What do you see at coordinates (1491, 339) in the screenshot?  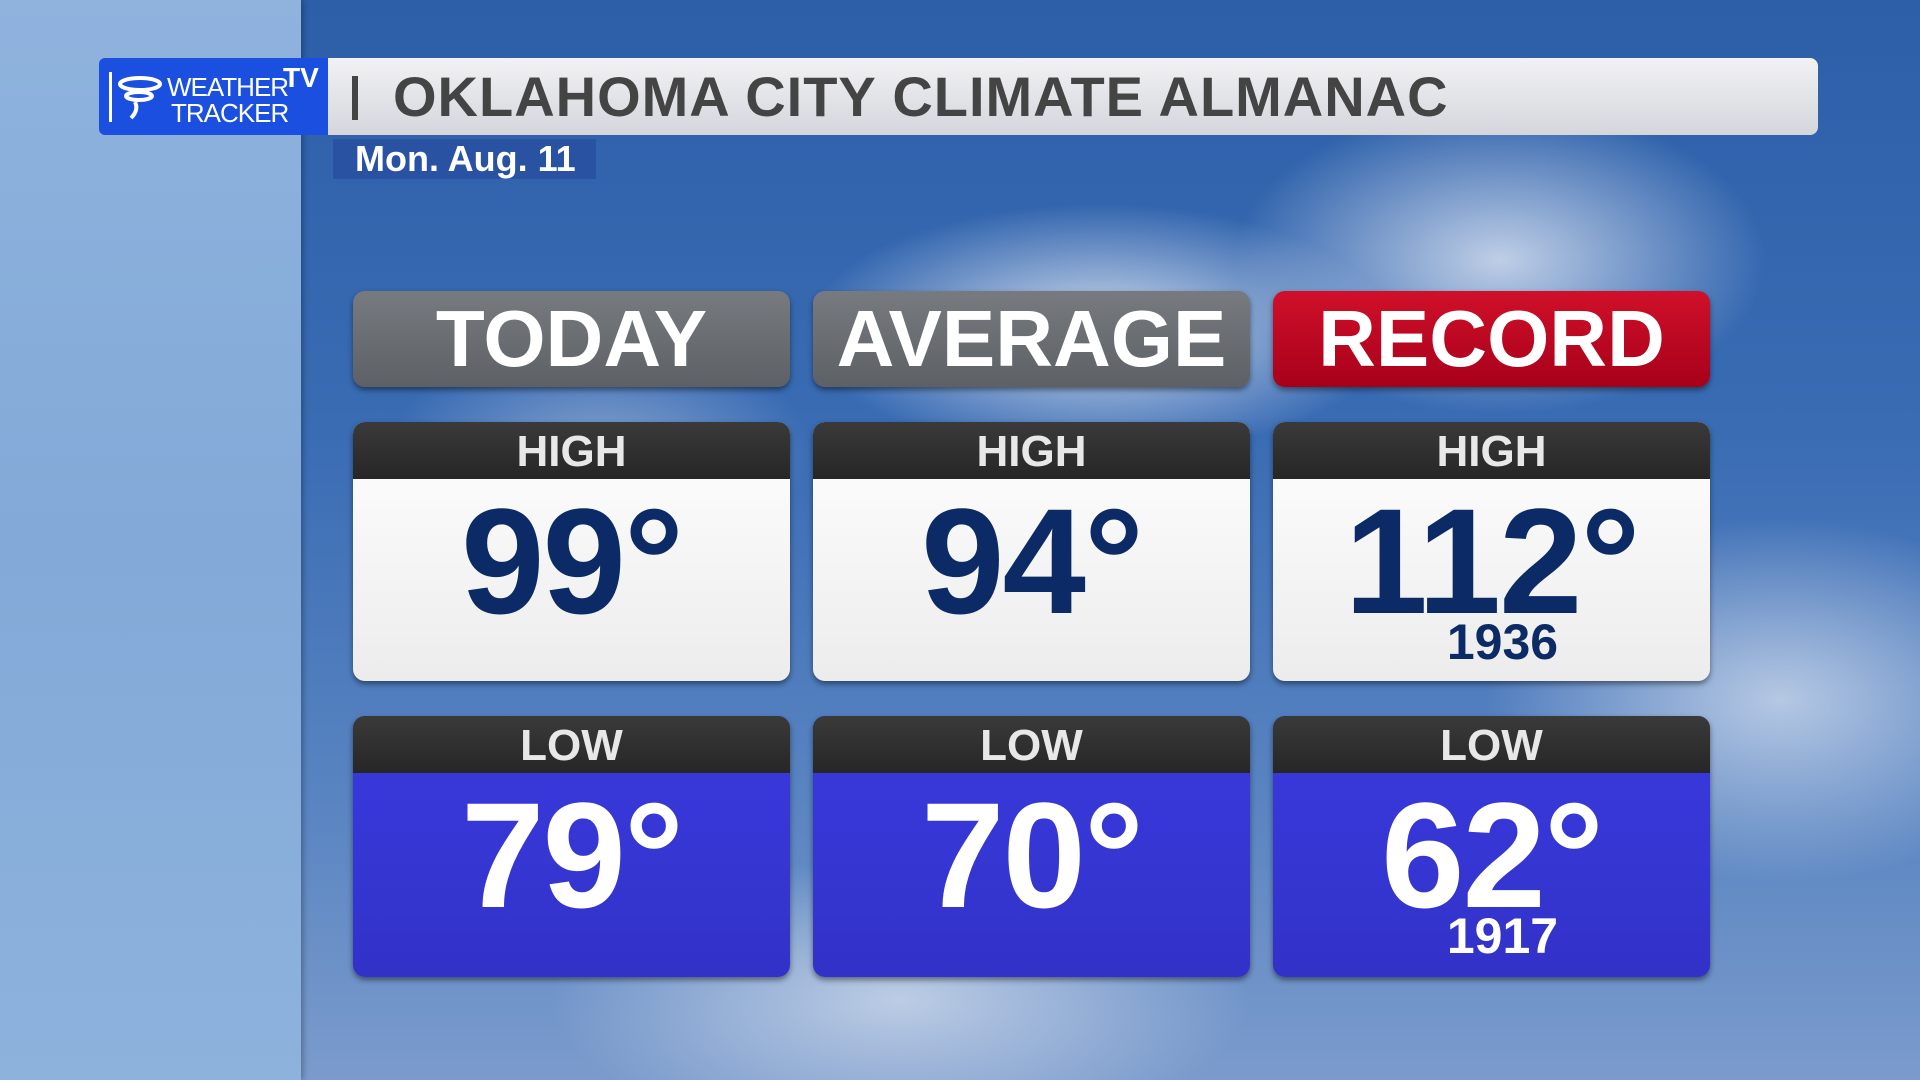 I see `column-heading: RECORD` at bounding box center [1491, 339].